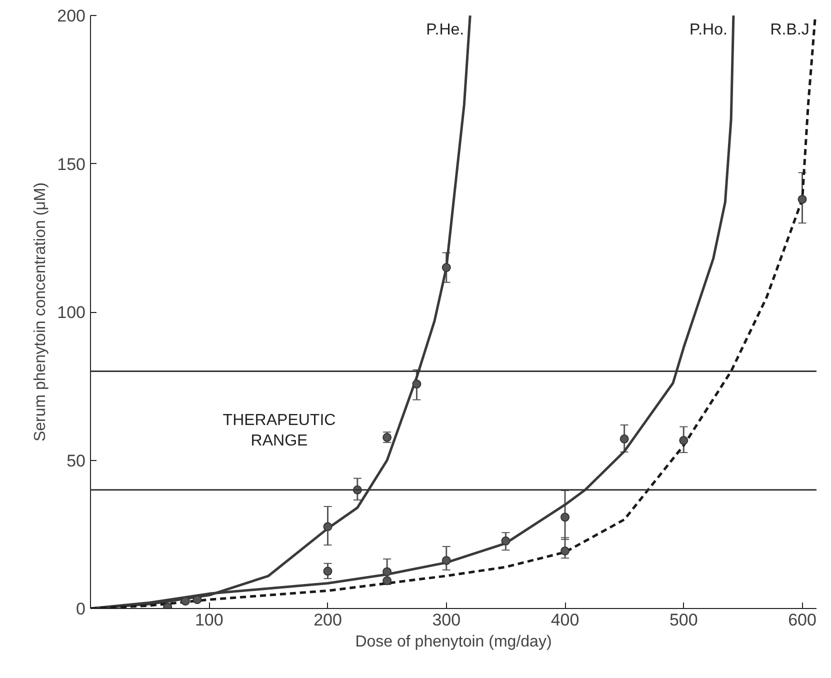  I want to click on x-tick-label: 100, so click(209, 620).